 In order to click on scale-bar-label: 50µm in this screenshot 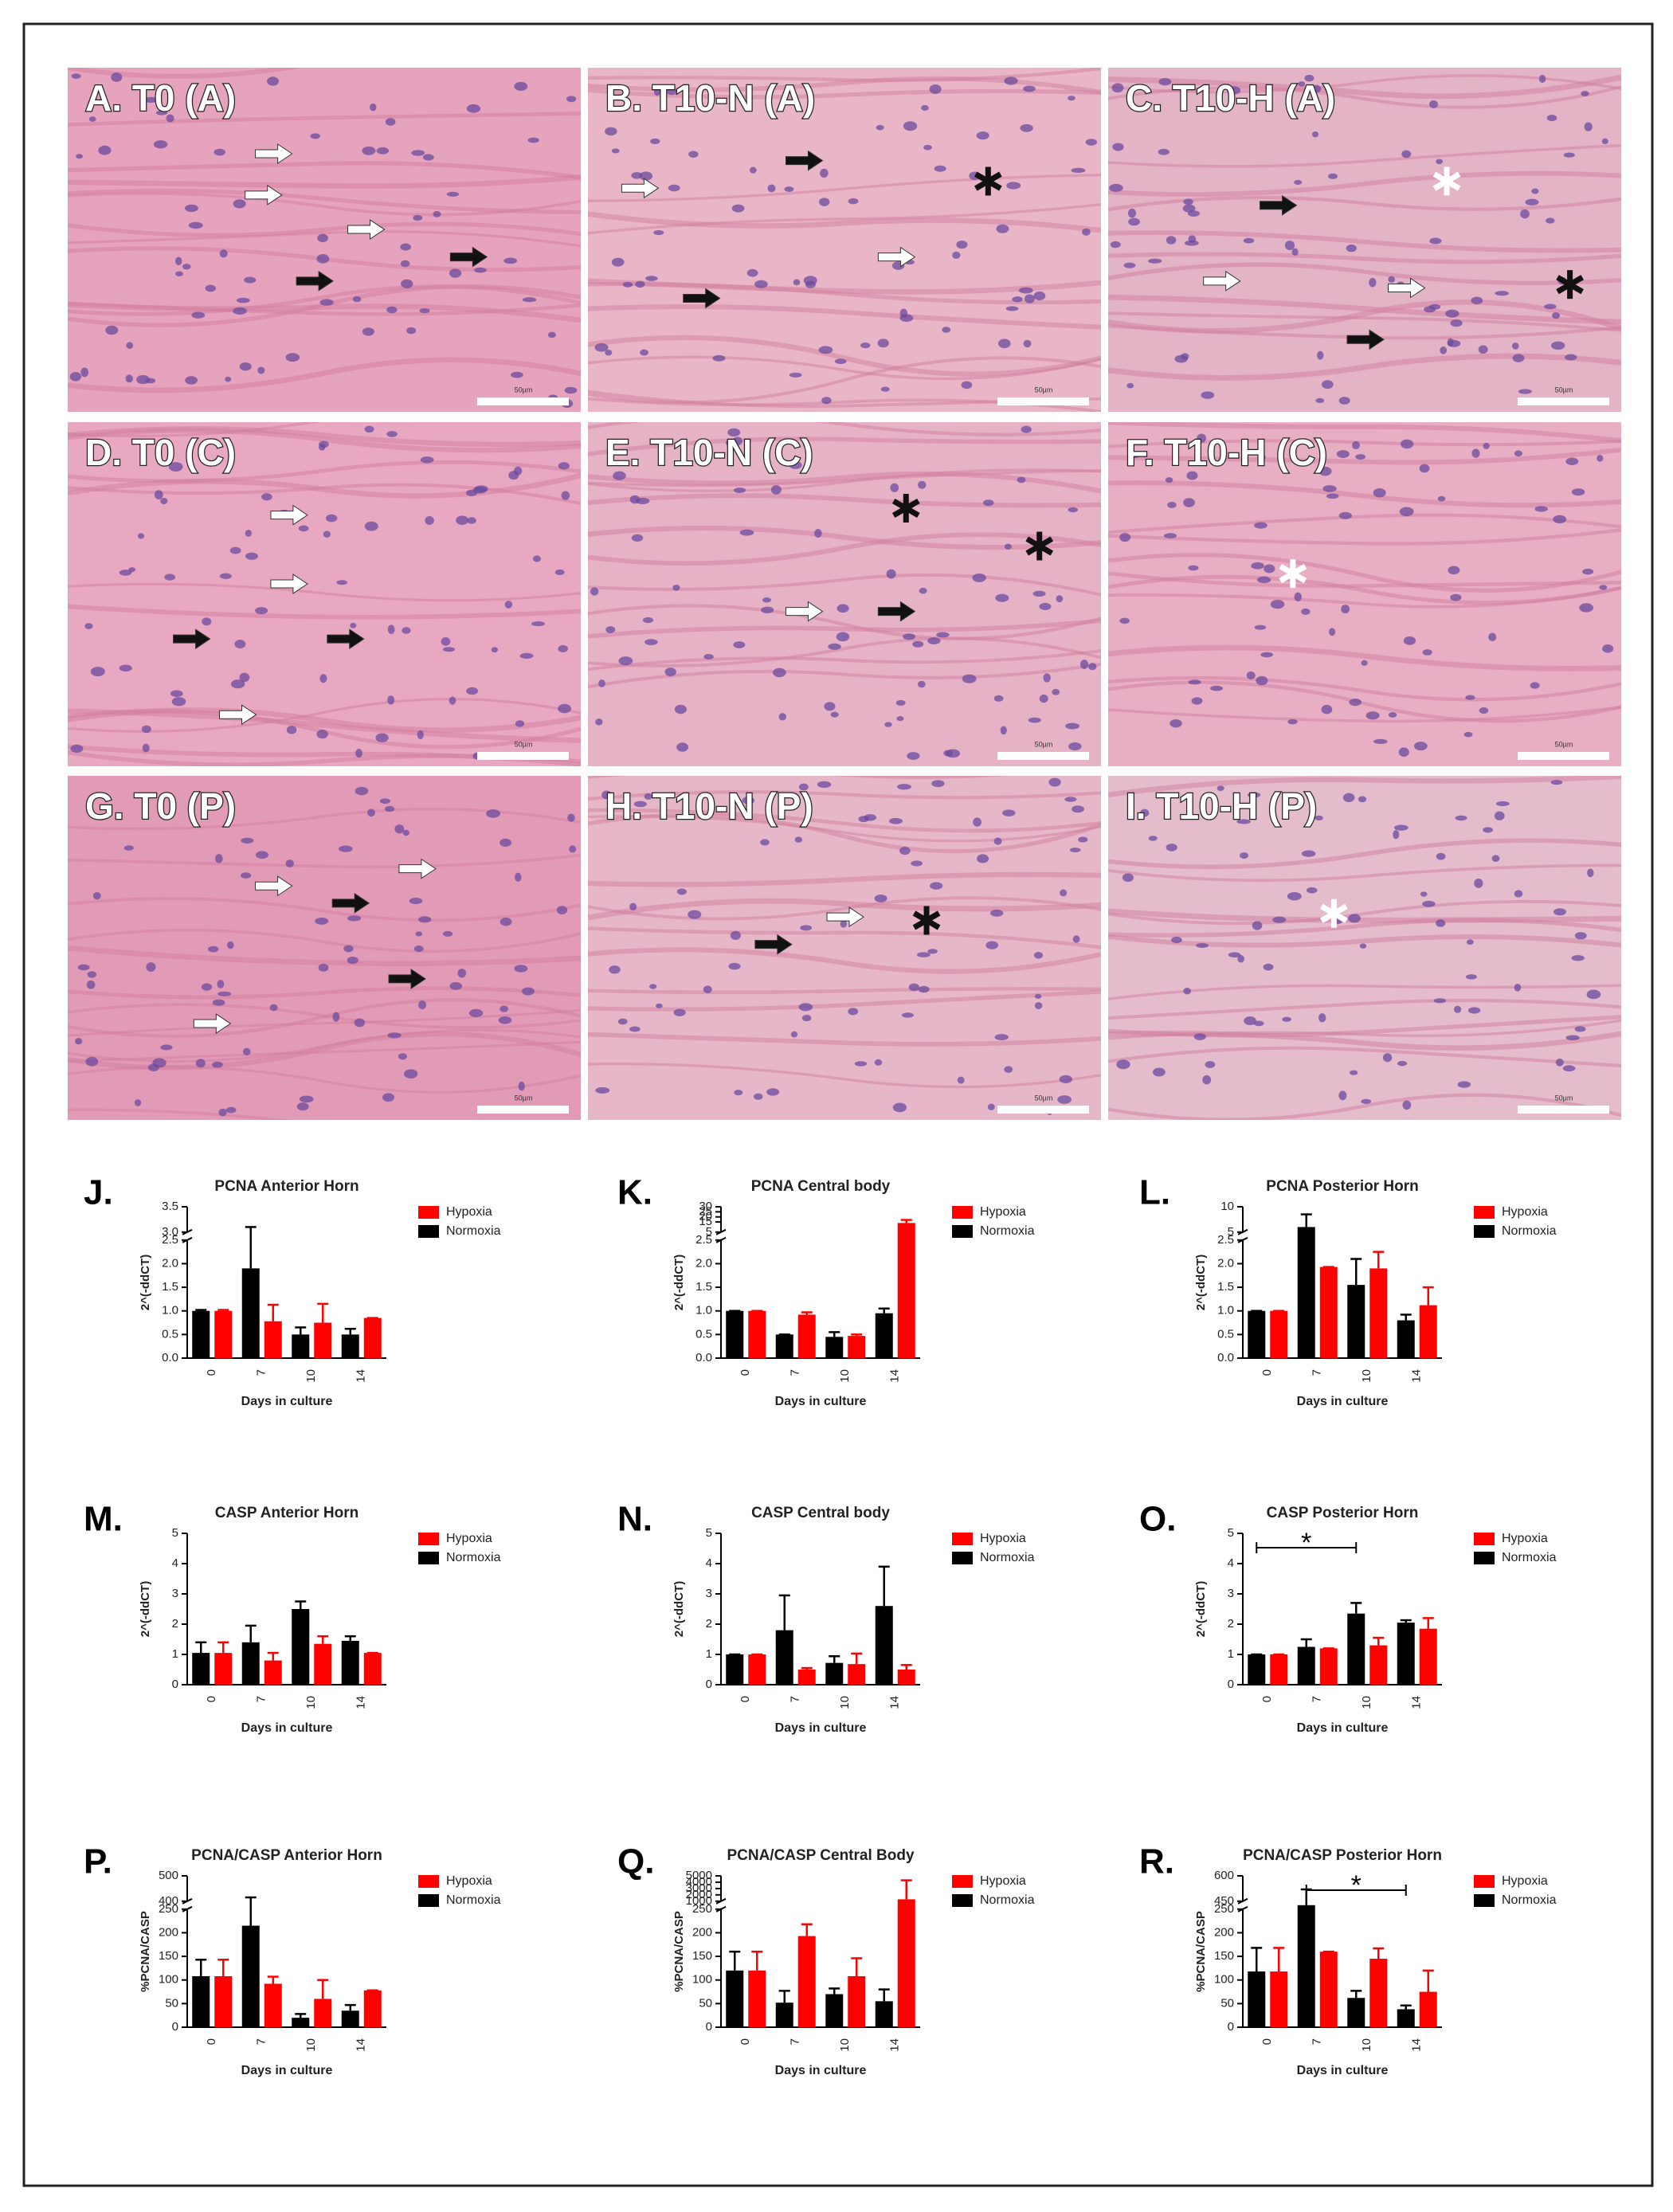, I will do `click(524, 744)`.